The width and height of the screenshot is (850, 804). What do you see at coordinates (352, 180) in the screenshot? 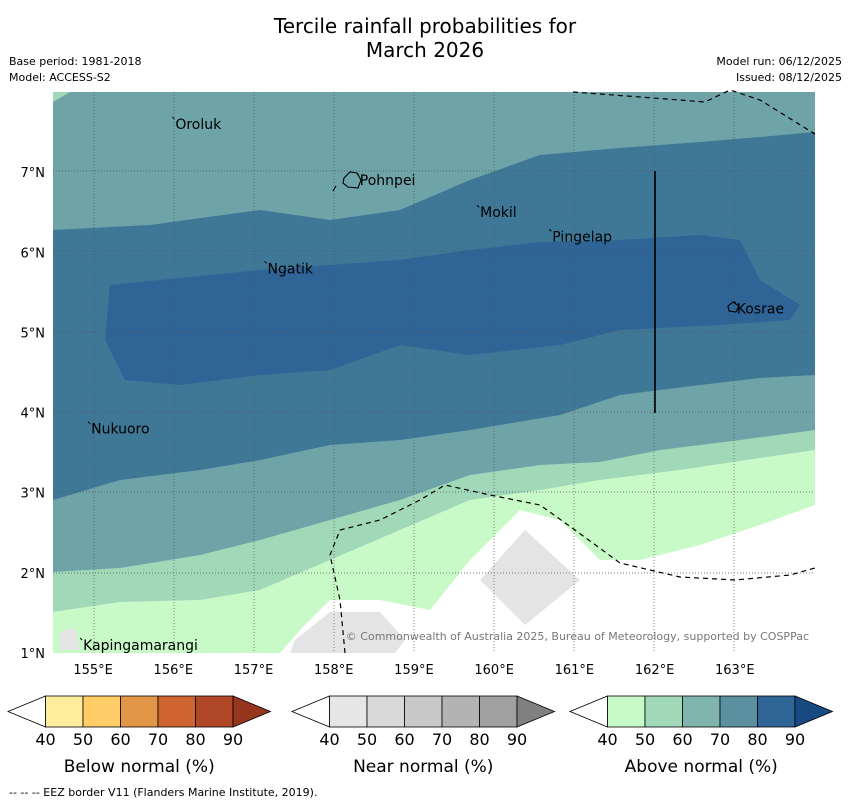
I see `pohnpei-island-shape` at bounding box center [352, 180].